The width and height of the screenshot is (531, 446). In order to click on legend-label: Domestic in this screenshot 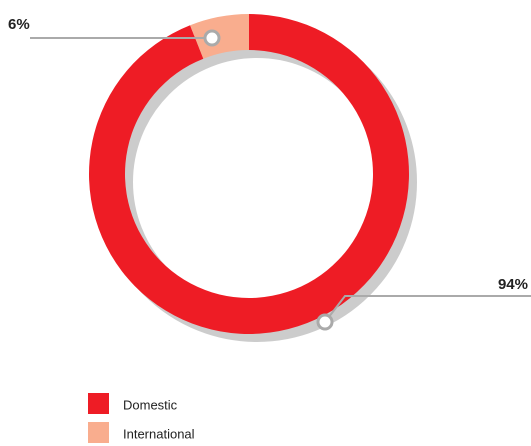, I will do `click(150, 404)`.